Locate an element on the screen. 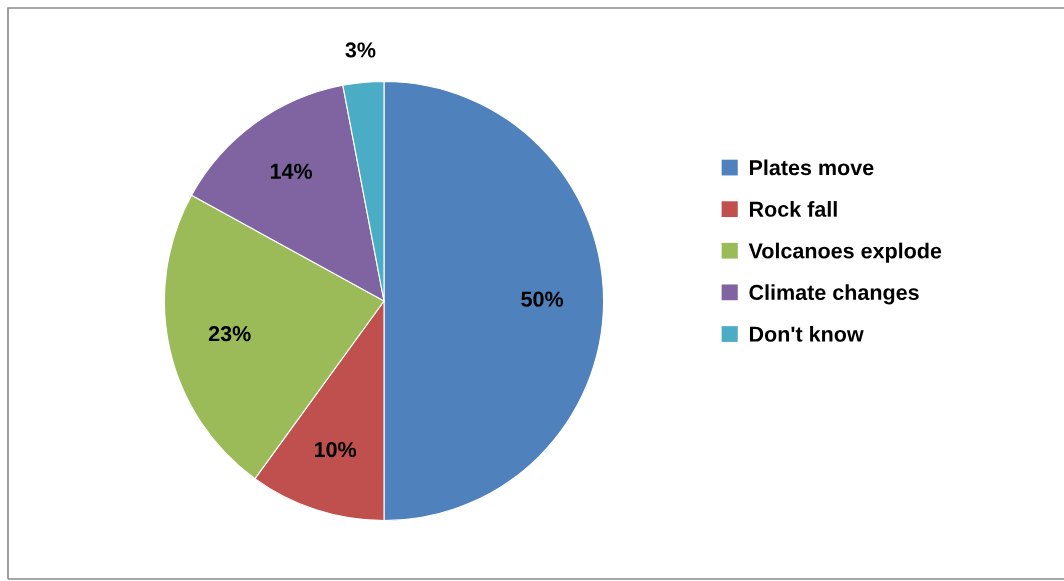 The width and height of the screenshot is (1064, 581). data-label: 3% is located at coordinates (360, 50).